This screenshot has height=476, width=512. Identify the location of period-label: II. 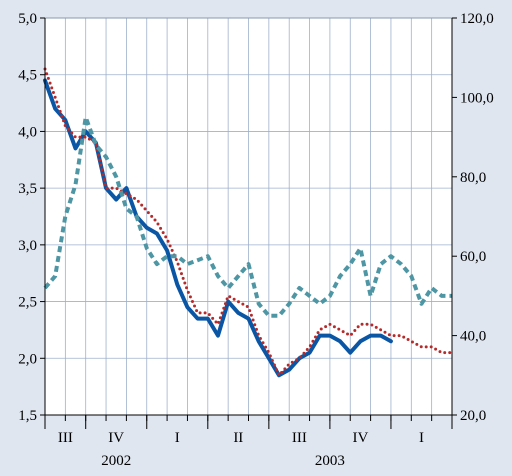
(238, 438).